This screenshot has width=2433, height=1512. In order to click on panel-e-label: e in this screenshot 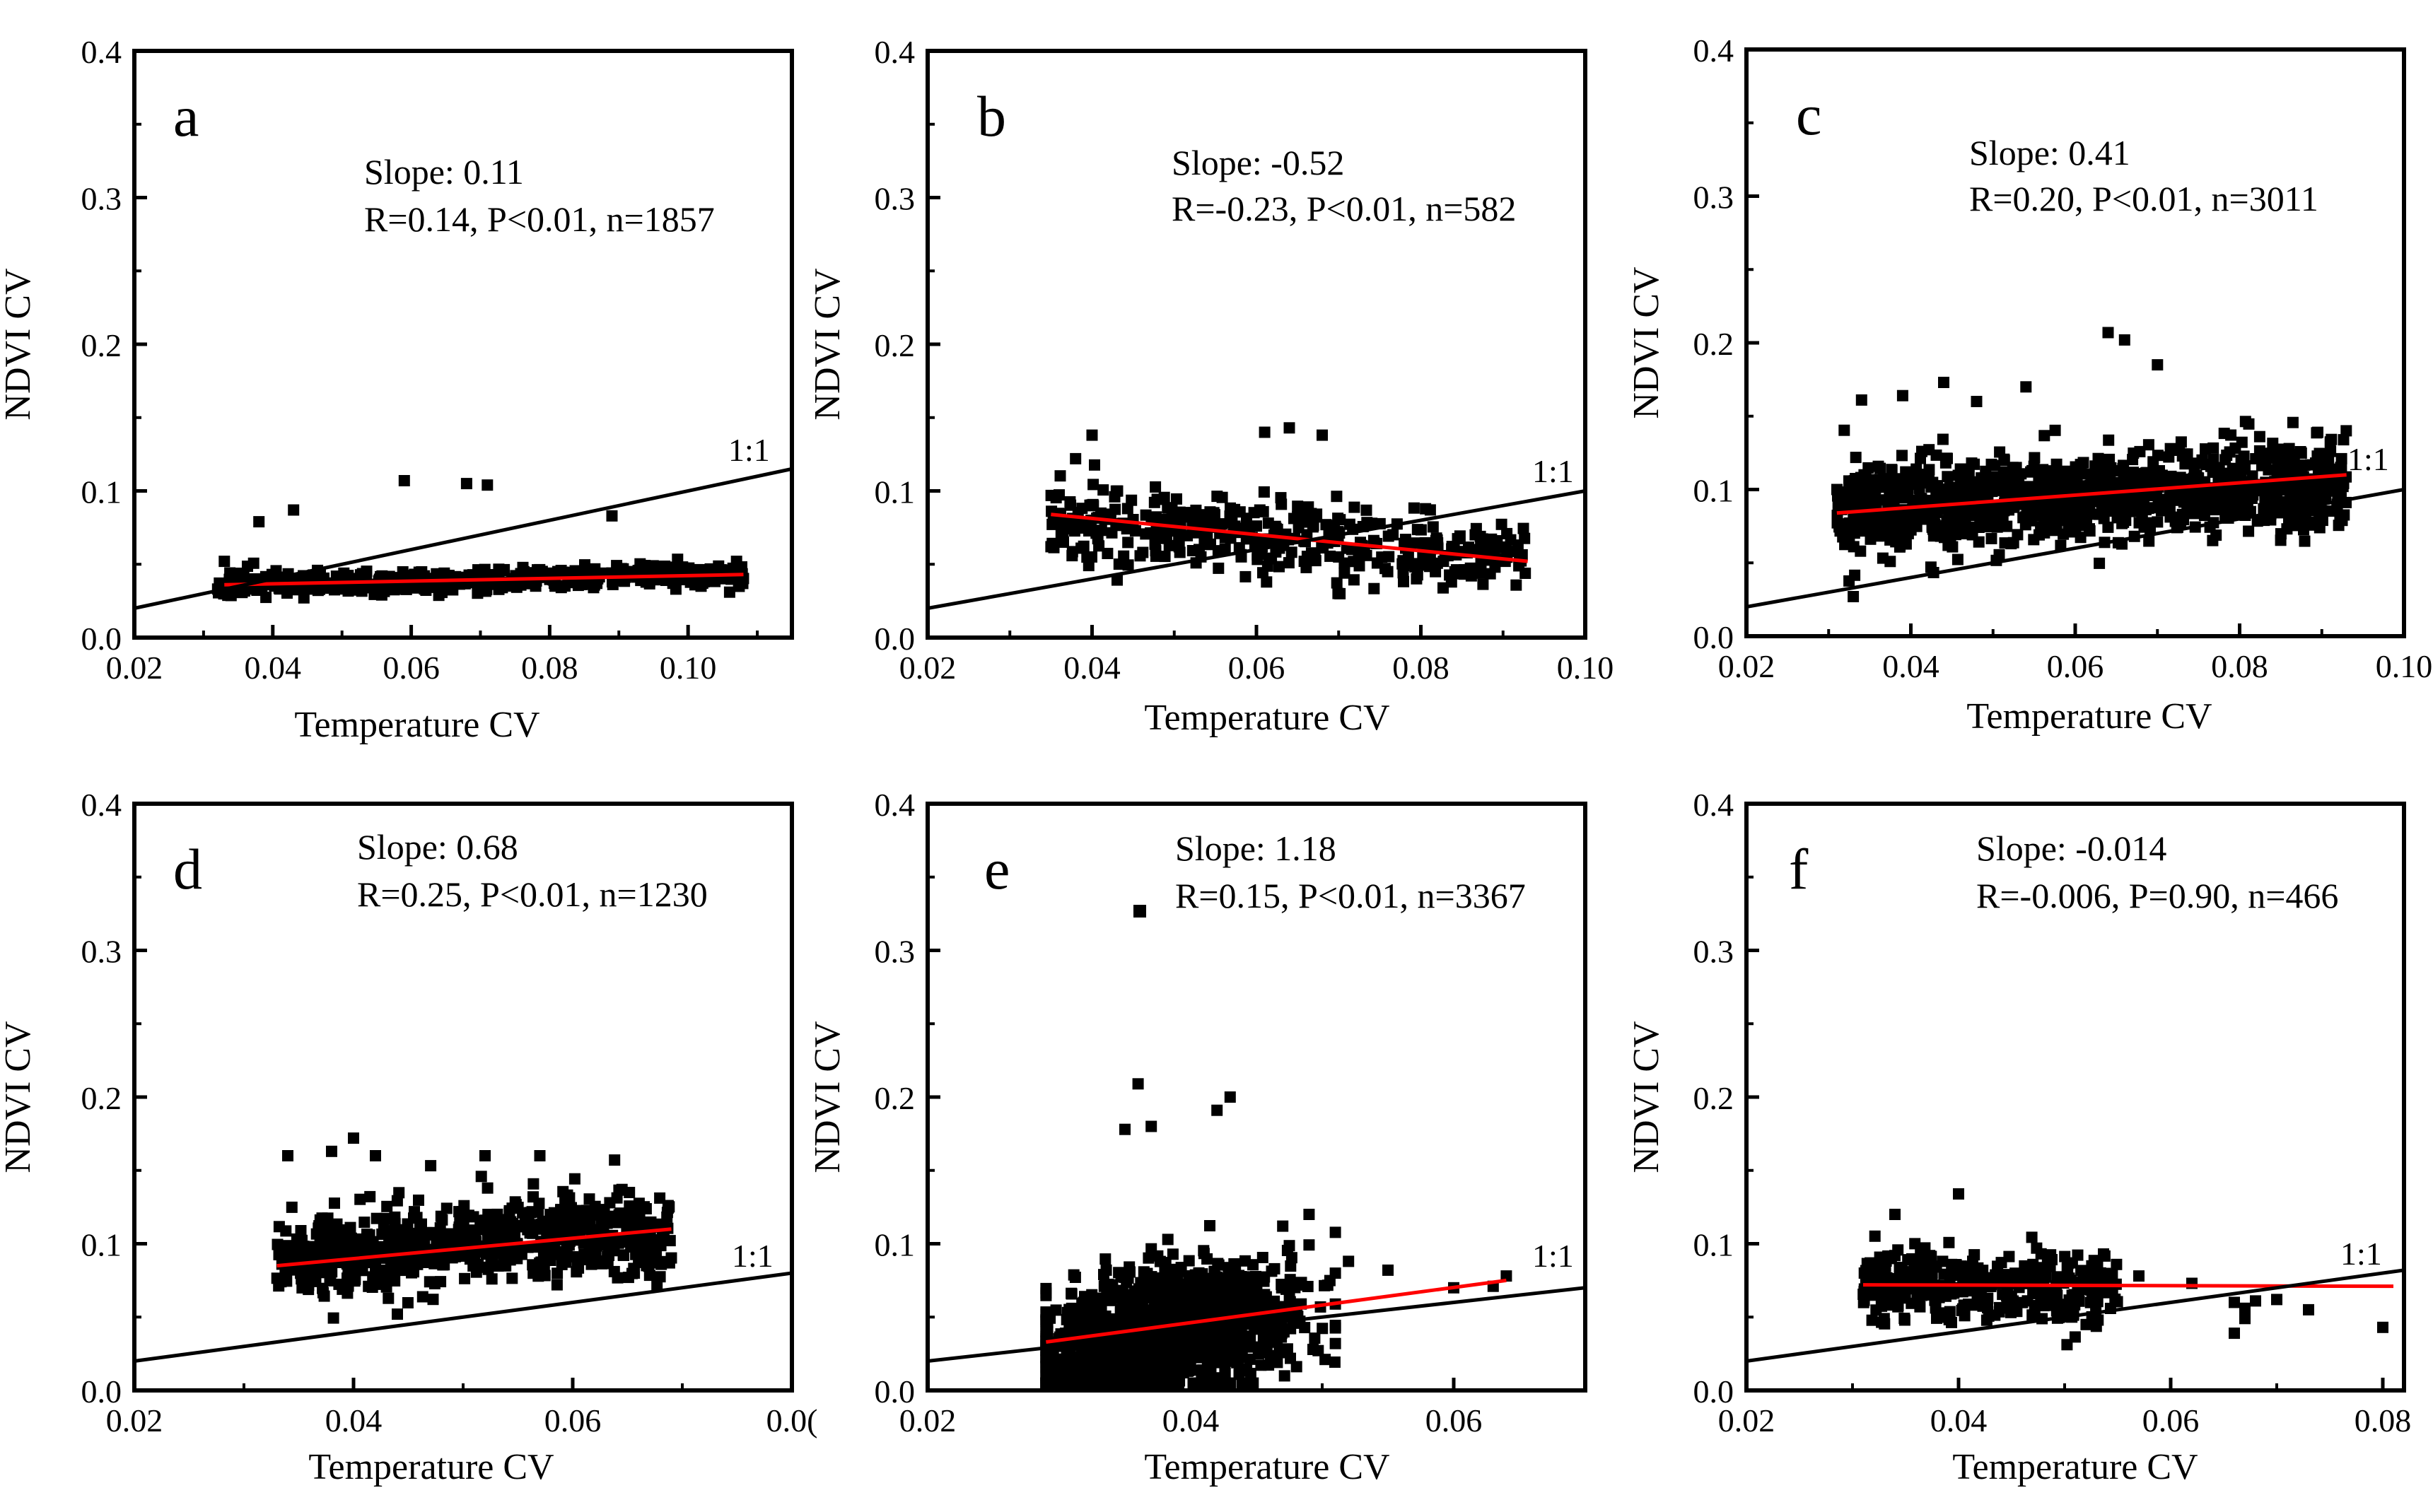, I will do `click(997, 869)`.